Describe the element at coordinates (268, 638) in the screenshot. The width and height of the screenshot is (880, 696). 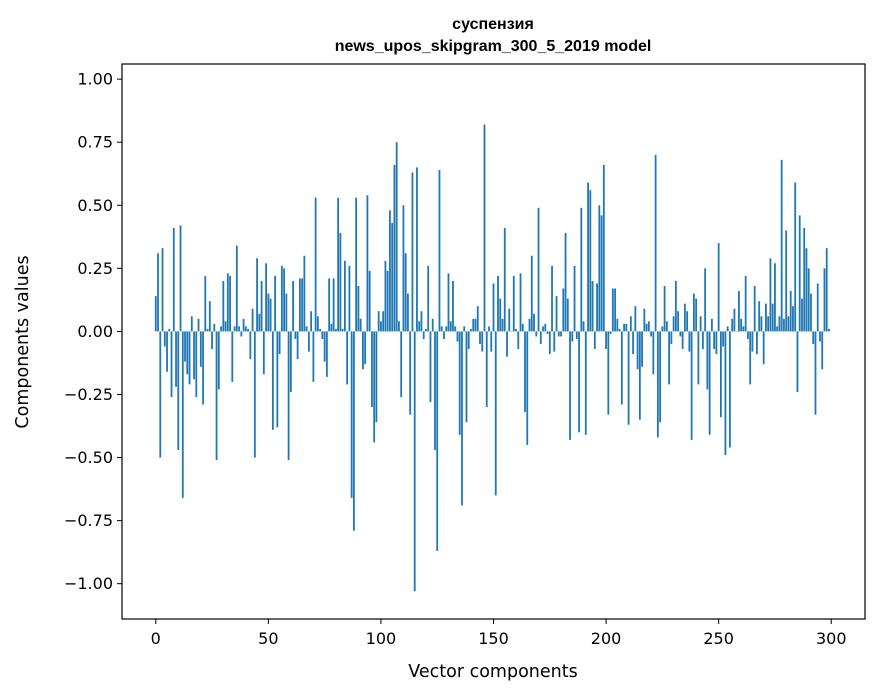
I see `x-tick-label: 50` at that location.